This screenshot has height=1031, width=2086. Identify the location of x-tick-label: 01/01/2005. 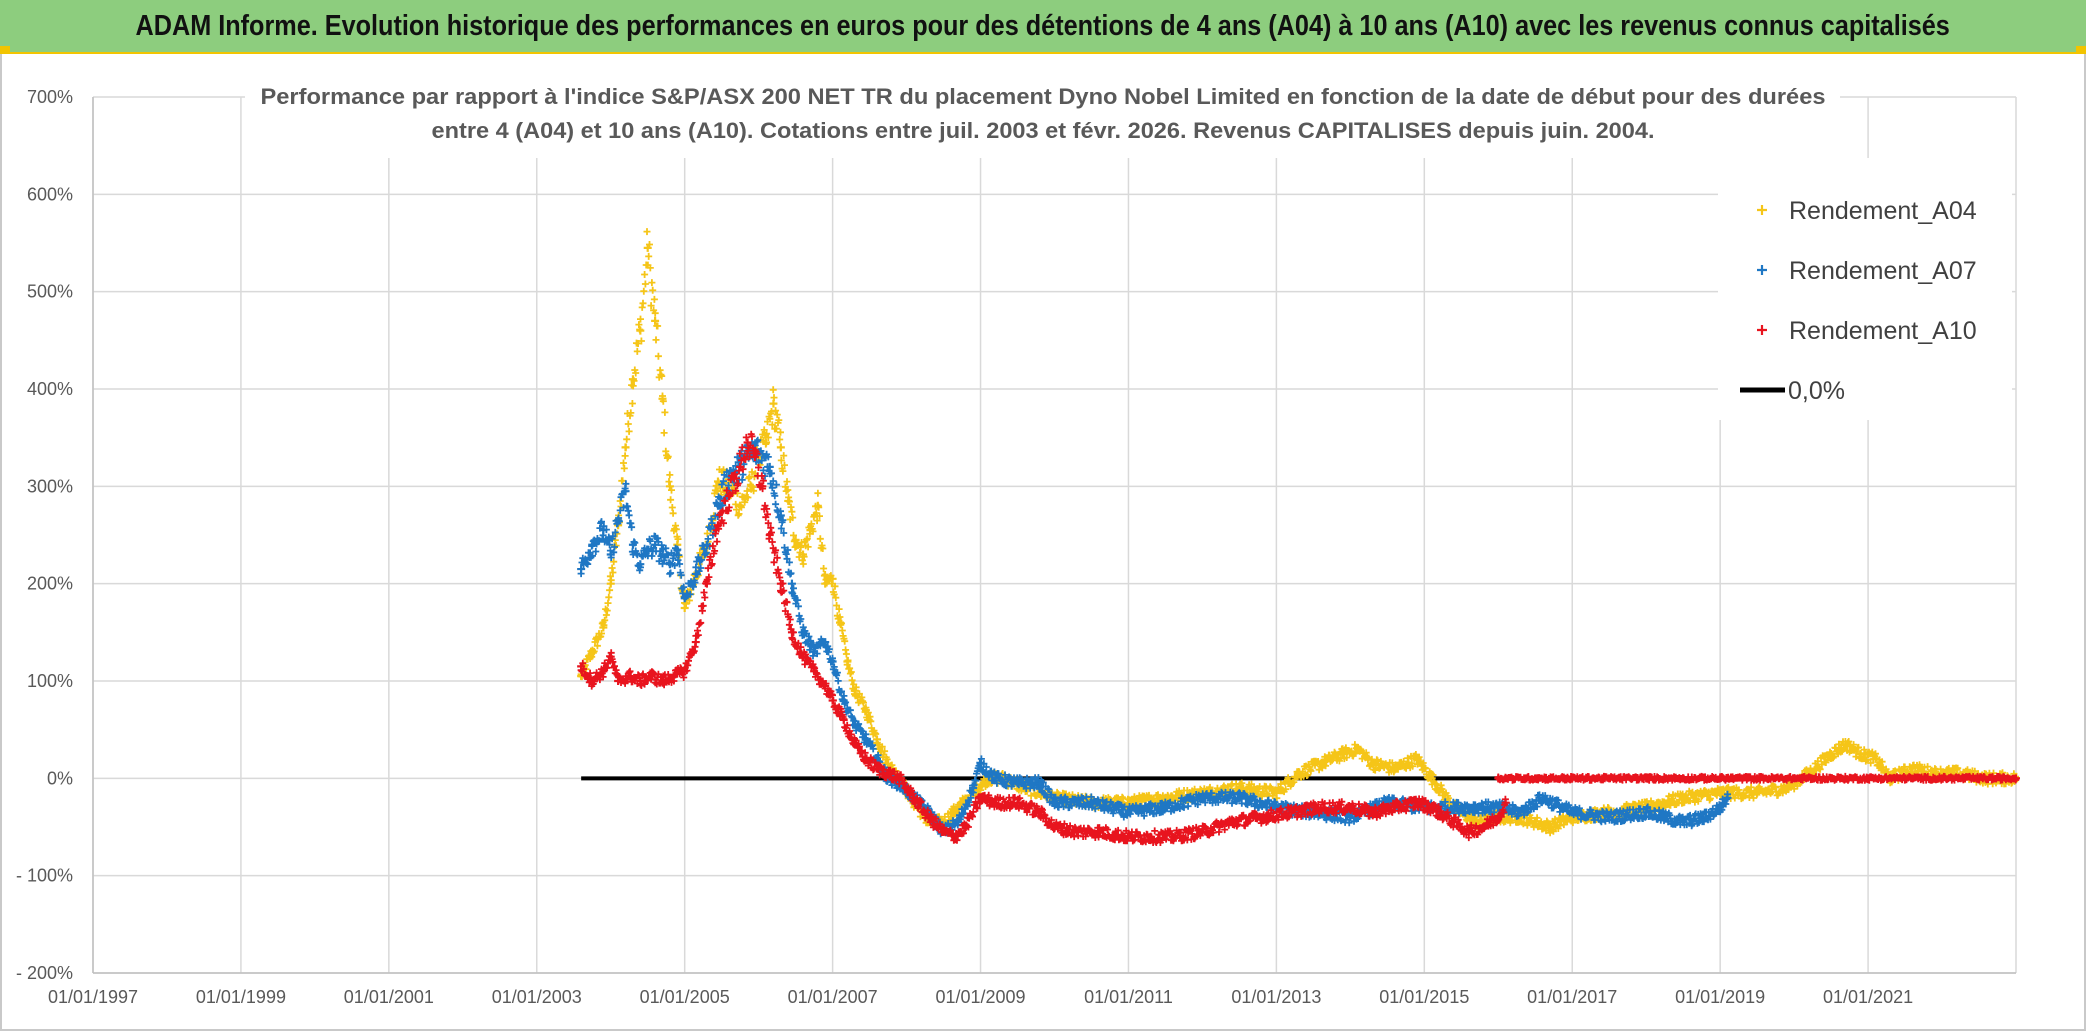
(685, 997).